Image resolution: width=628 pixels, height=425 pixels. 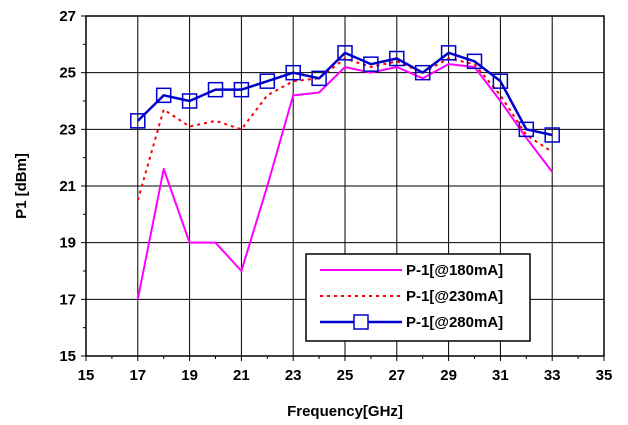 I want to click on x-tick-label: 15, so click(x=86, y=375).